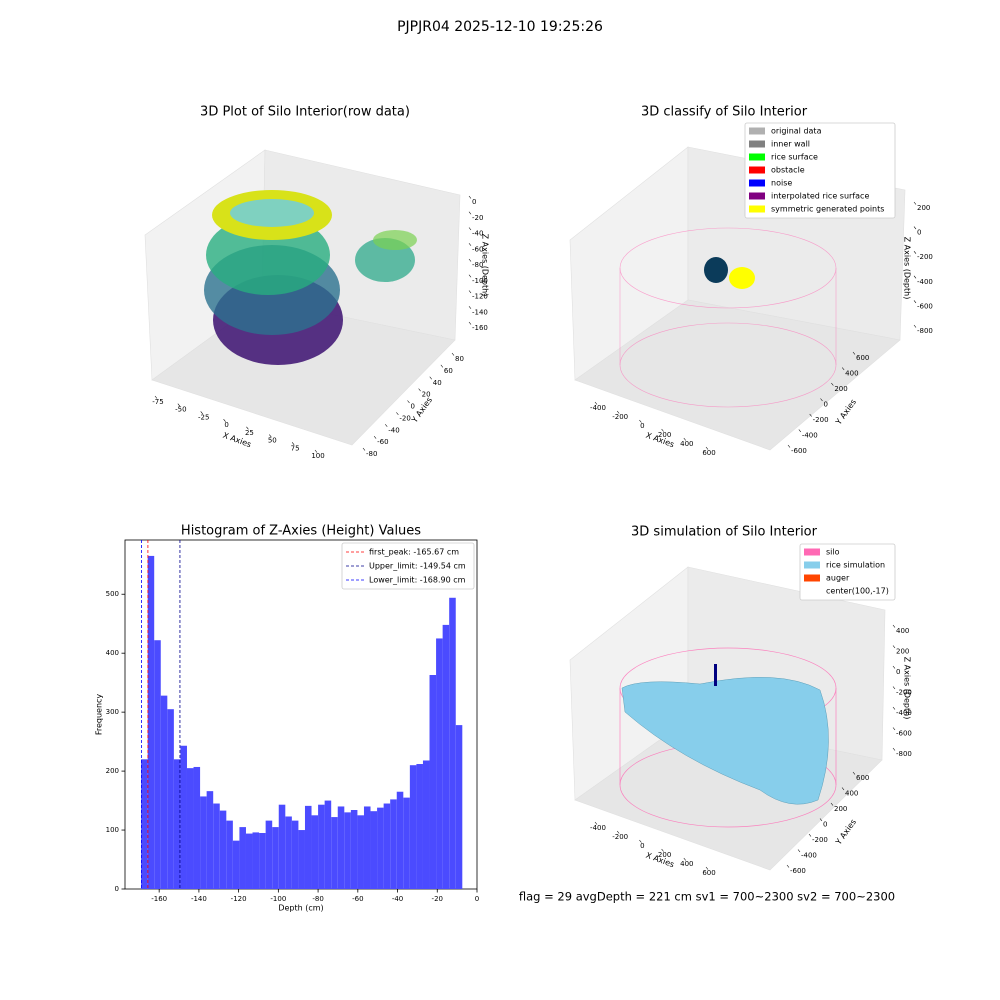  I want to click on x-tick-label: 600, so click(708, 453).